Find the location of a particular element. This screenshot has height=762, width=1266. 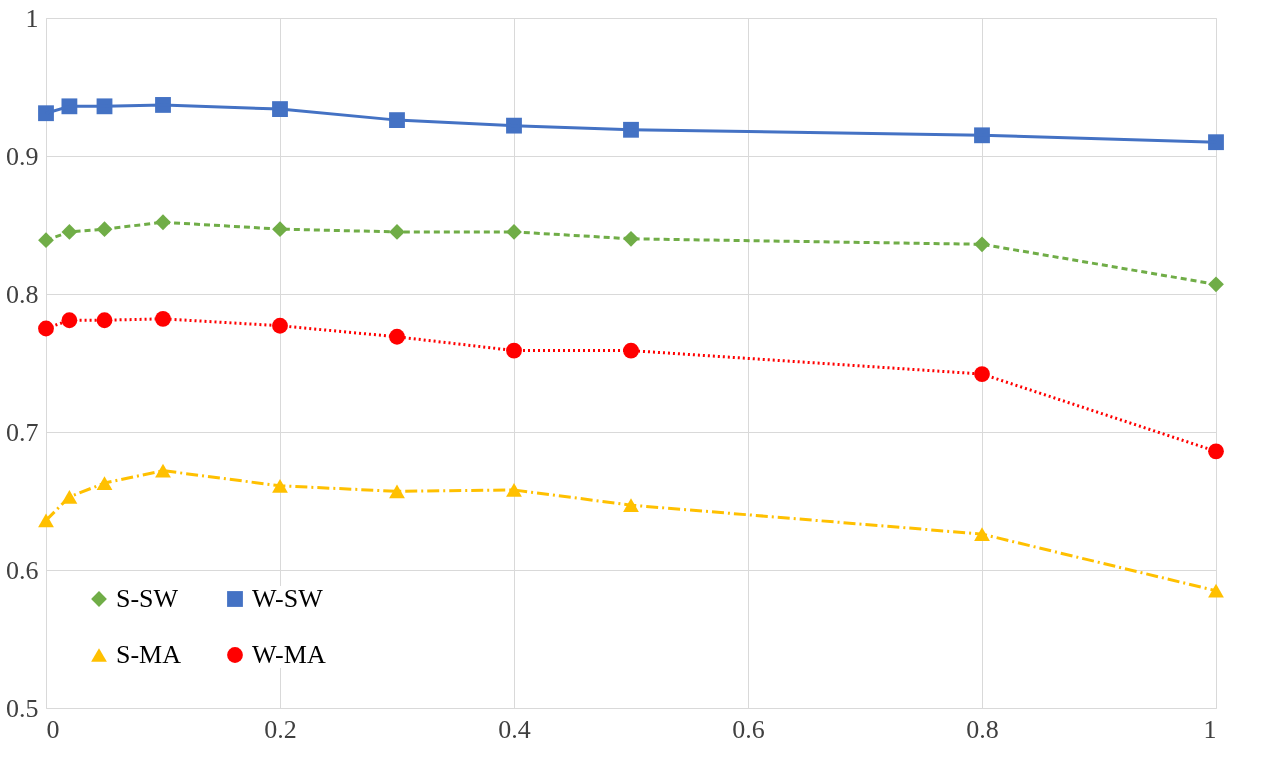

legend-label: S-SW is located at coordinates (147, 598).